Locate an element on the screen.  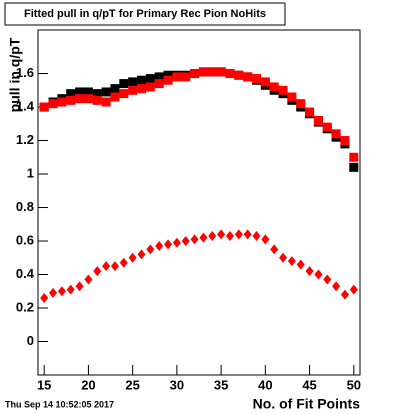
y-tick-label: 0.6 is located at coordinates (25, 239).